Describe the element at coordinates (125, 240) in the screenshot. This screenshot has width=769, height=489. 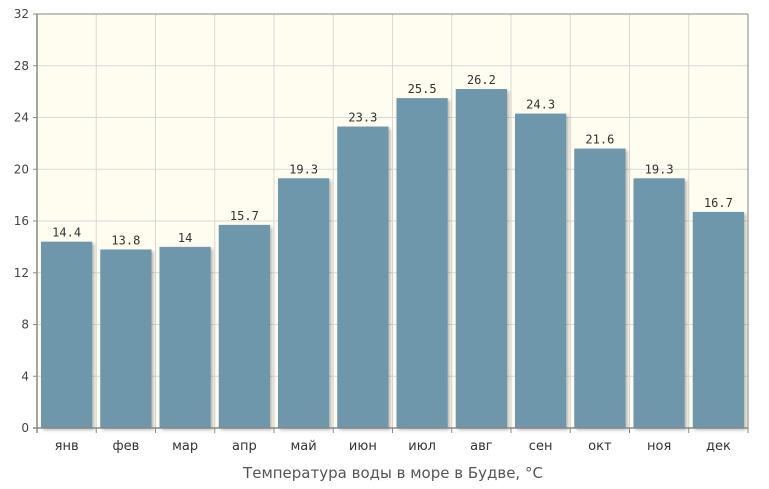
I see `data-label: 13.8` at that location.